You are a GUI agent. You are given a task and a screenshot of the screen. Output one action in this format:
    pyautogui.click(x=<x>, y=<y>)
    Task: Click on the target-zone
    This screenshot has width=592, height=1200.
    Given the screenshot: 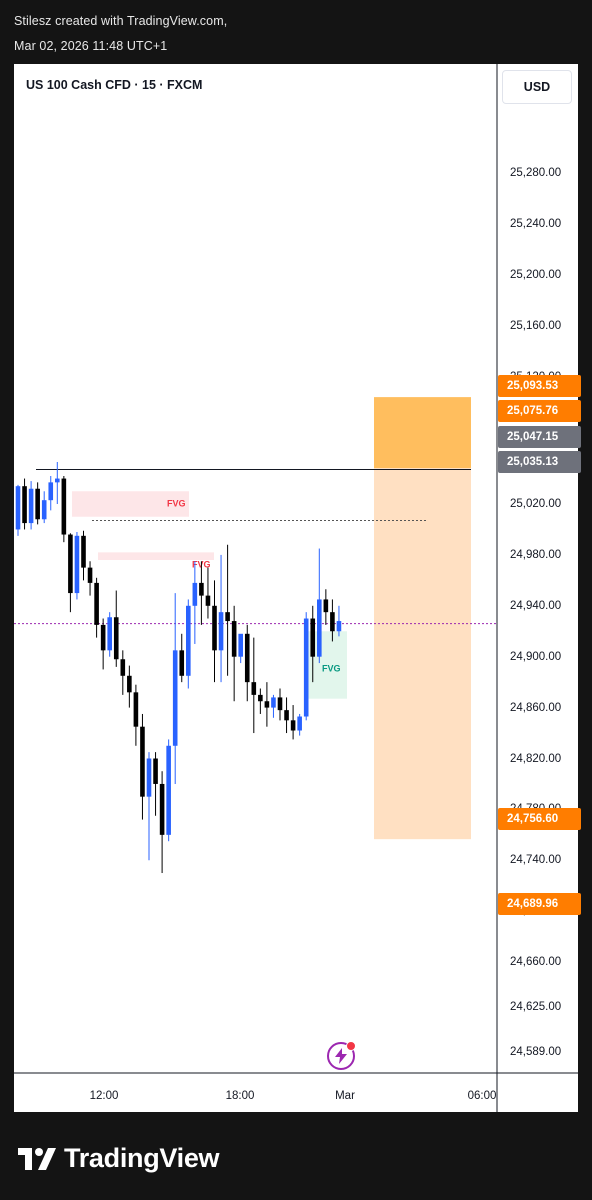 What is the action you would take?
    pyautogui.click(x=422, y=433)
    